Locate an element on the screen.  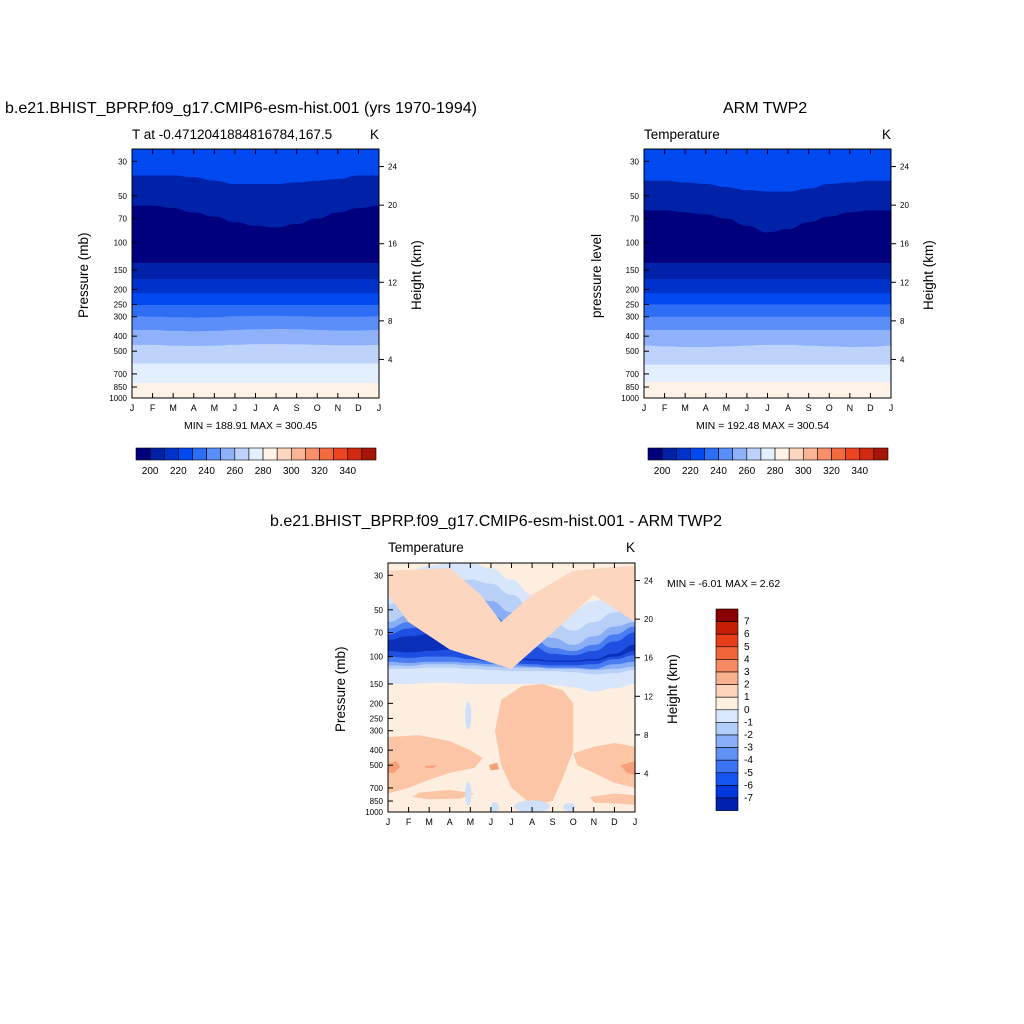
panel1-colorbar-label: 280 is located at coordinates (263, 471).